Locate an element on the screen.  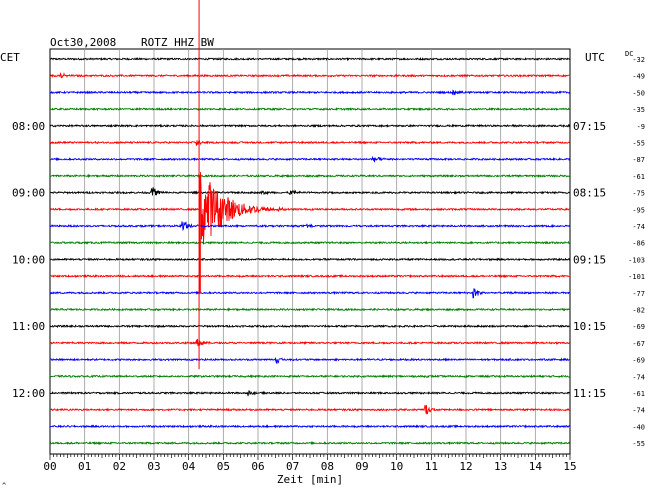
dc-offset-label: -32 is located at coordinates (638, 60).